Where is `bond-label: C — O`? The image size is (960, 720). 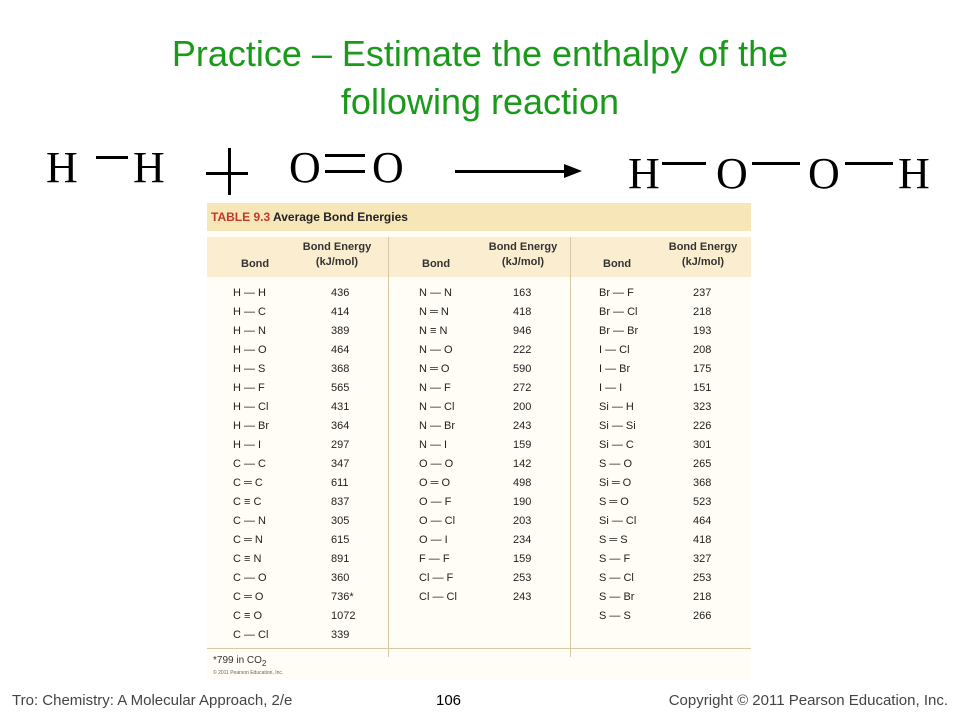 bond-label: C — O is located at coordinates (250, 578).